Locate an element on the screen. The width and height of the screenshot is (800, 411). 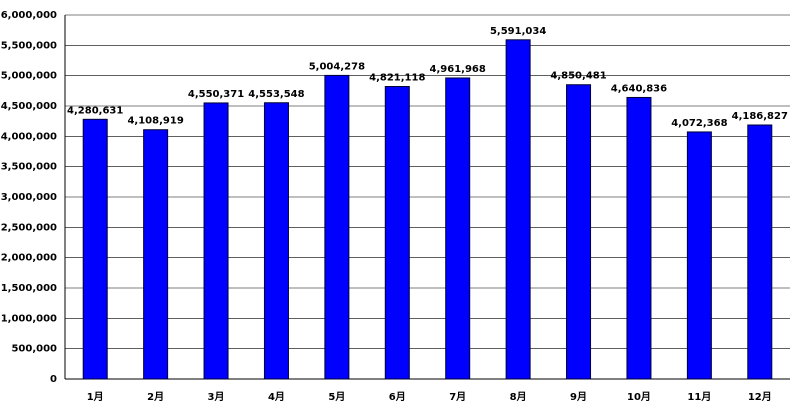
y-tick-label: 3,000,000 is located at coordinates (29, 197).